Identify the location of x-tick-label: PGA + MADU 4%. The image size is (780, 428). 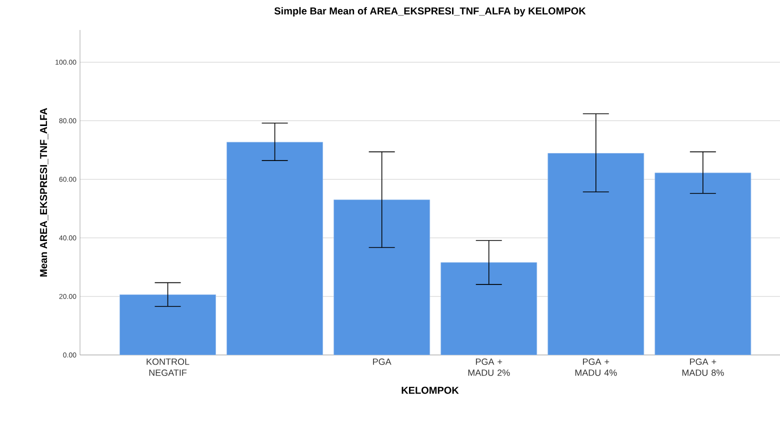
(596, 367).